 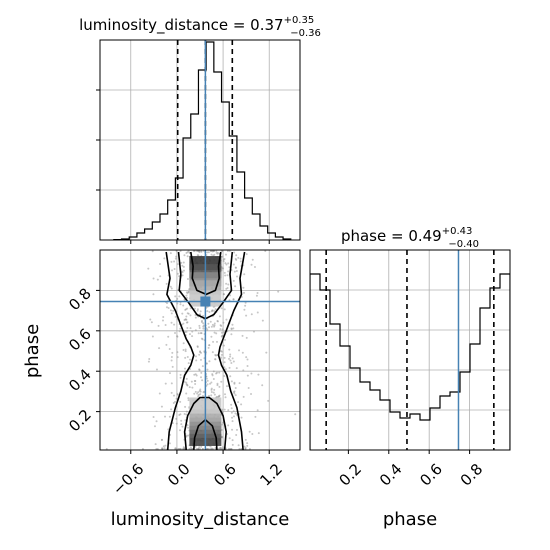 I want to click on tick-label-y: 0.8, so click(x=80, y=300).